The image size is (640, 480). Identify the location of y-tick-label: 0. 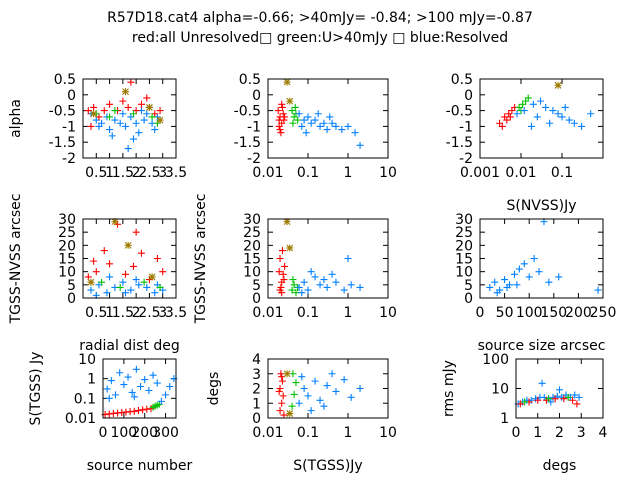
(256, 299).